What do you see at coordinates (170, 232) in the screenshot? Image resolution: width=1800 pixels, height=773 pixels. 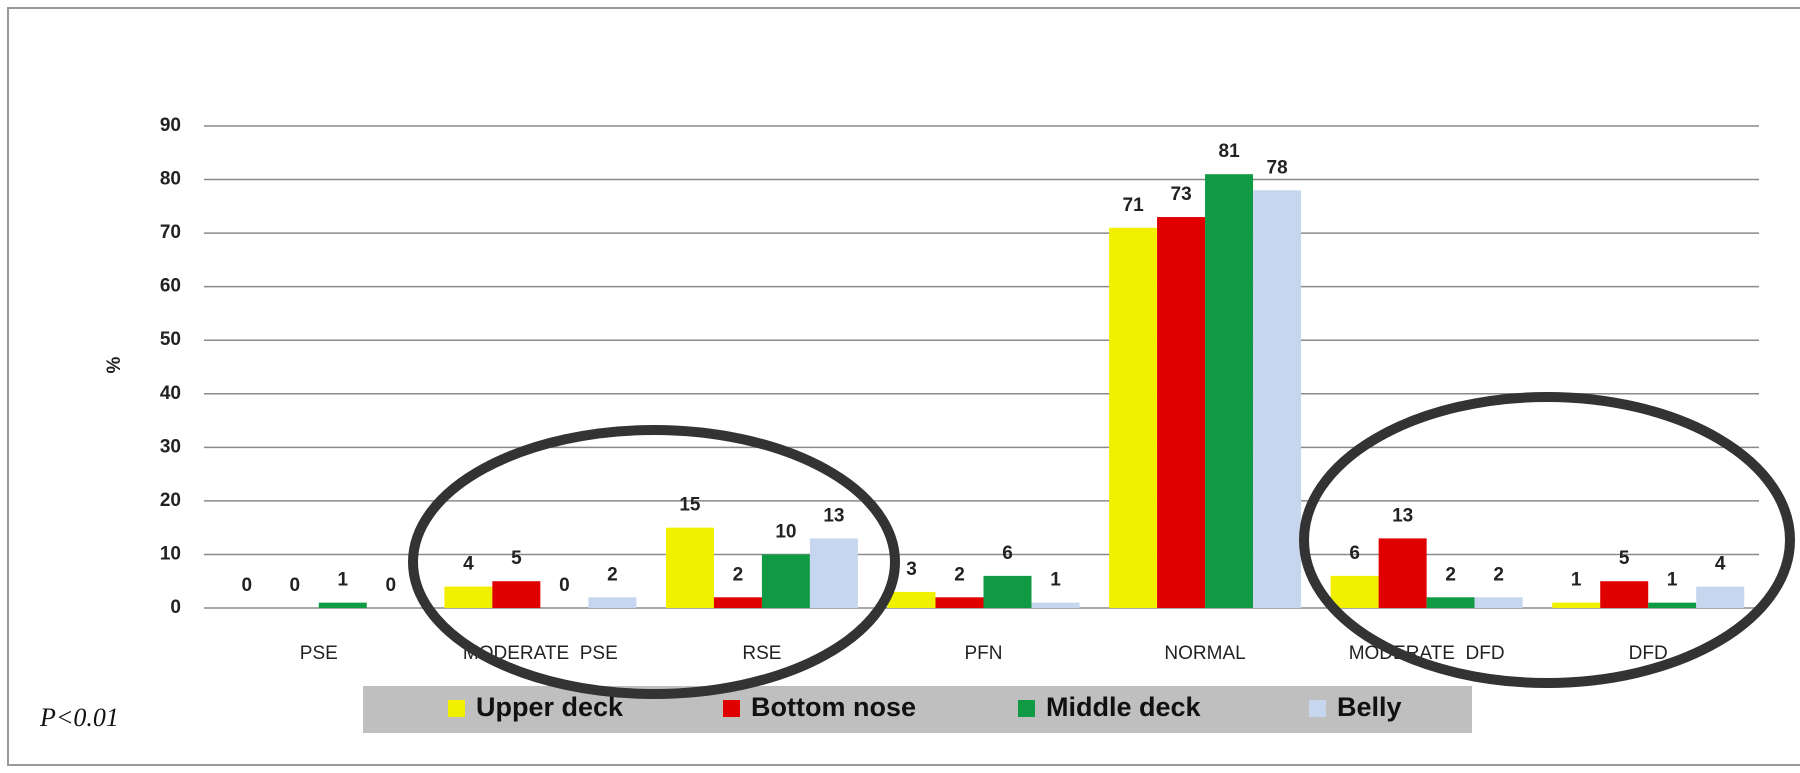 I see `y-tick-label: 70` at bounding box center [170, 232].